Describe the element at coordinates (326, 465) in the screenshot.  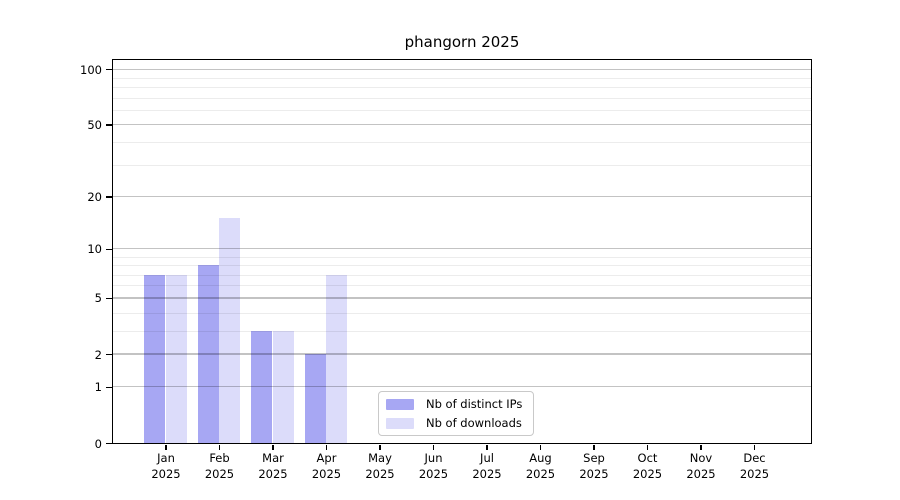
I see `x-tick-label: Apr 2025` at that location.